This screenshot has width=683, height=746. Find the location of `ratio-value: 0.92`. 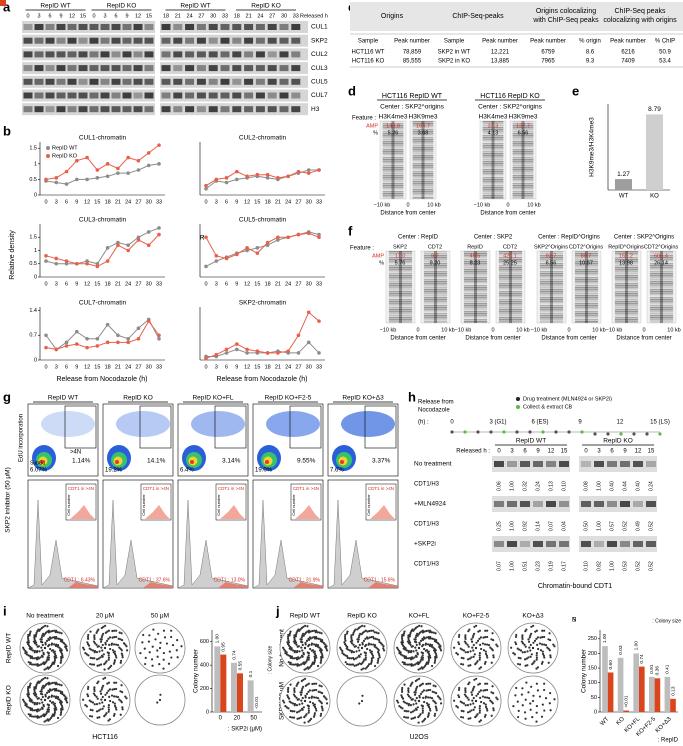

ratio-value: 0.92 is located at coordinates (525, 526).